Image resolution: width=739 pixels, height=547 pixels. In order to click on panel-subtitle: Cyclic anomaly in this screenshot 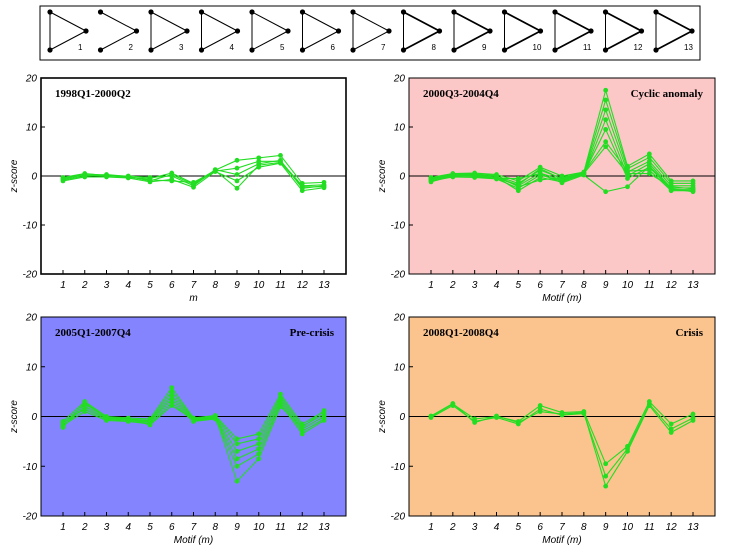, I will do `click(667, 94)`.